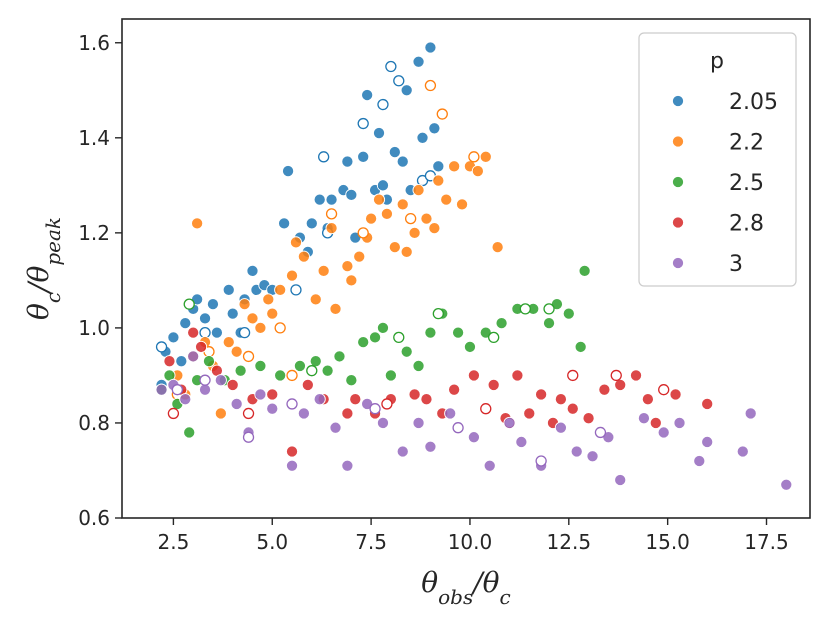  What do you see at coordinates (717, 61) in the screenshot?
I see `legend-title: p` at bounding box center [717, 61].